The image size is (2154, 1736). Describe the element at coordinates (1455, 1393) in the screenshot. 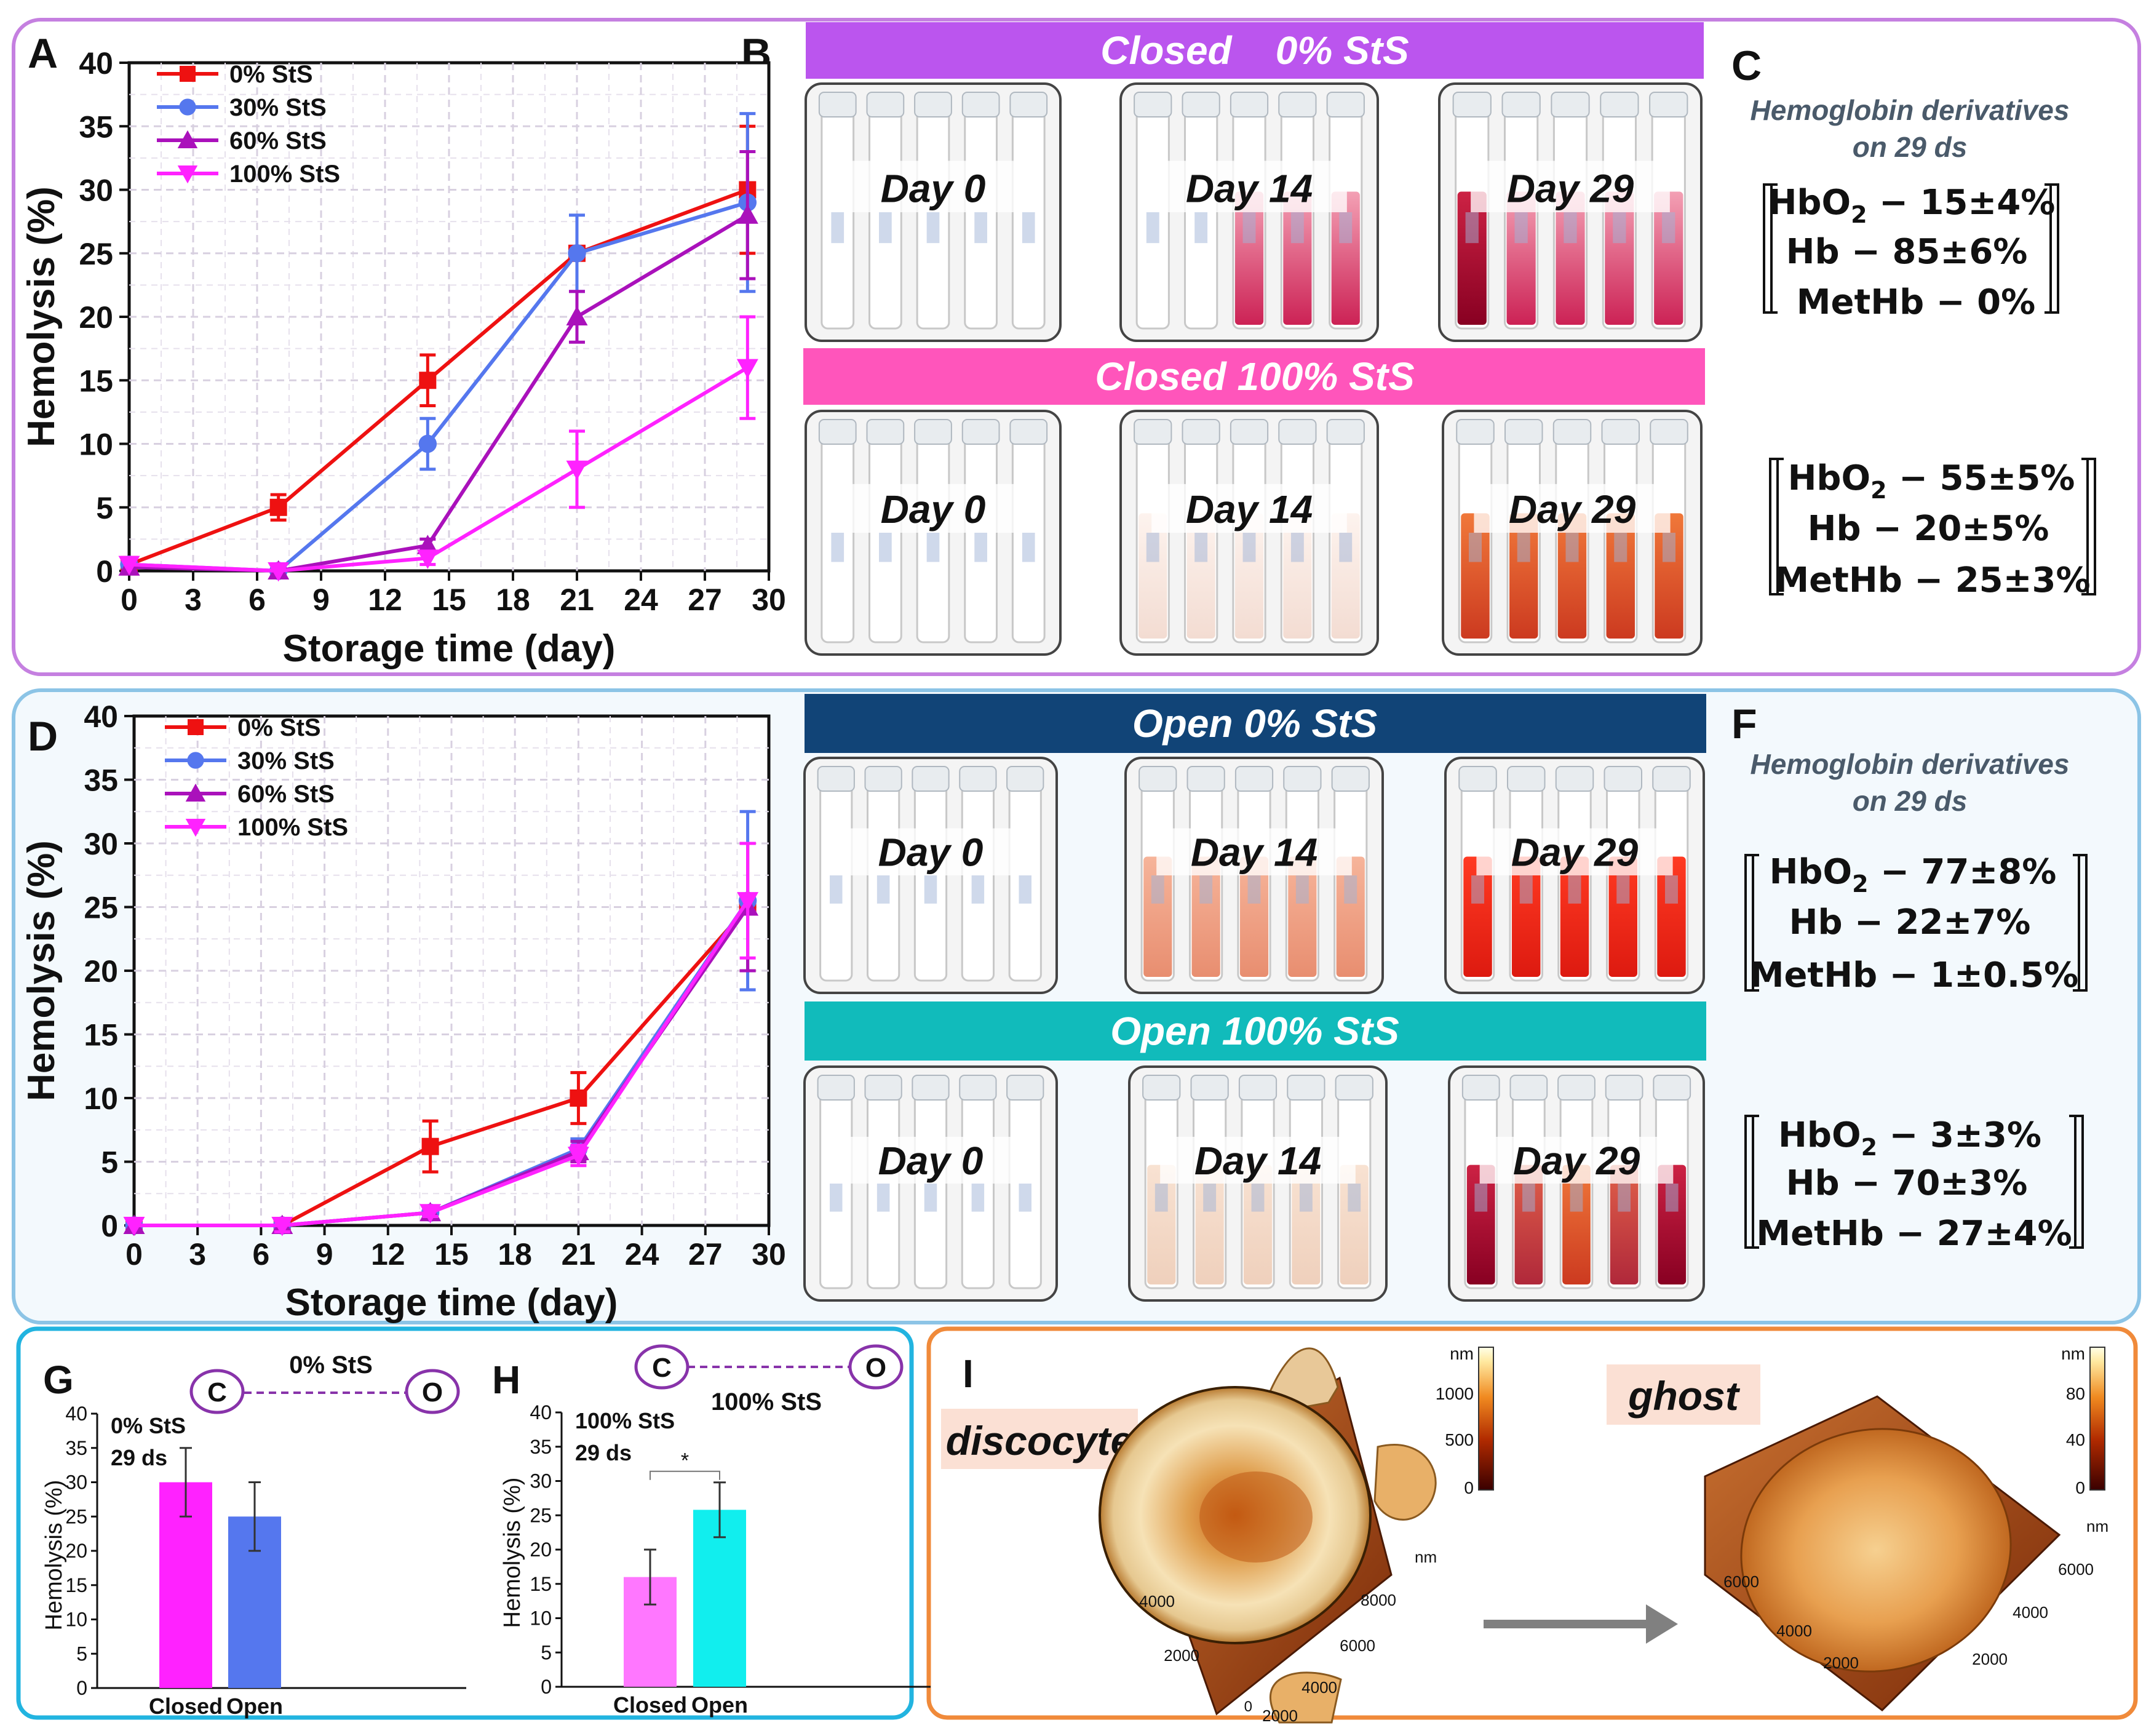

I see `colorbar-left-tick: 1000` at that location.